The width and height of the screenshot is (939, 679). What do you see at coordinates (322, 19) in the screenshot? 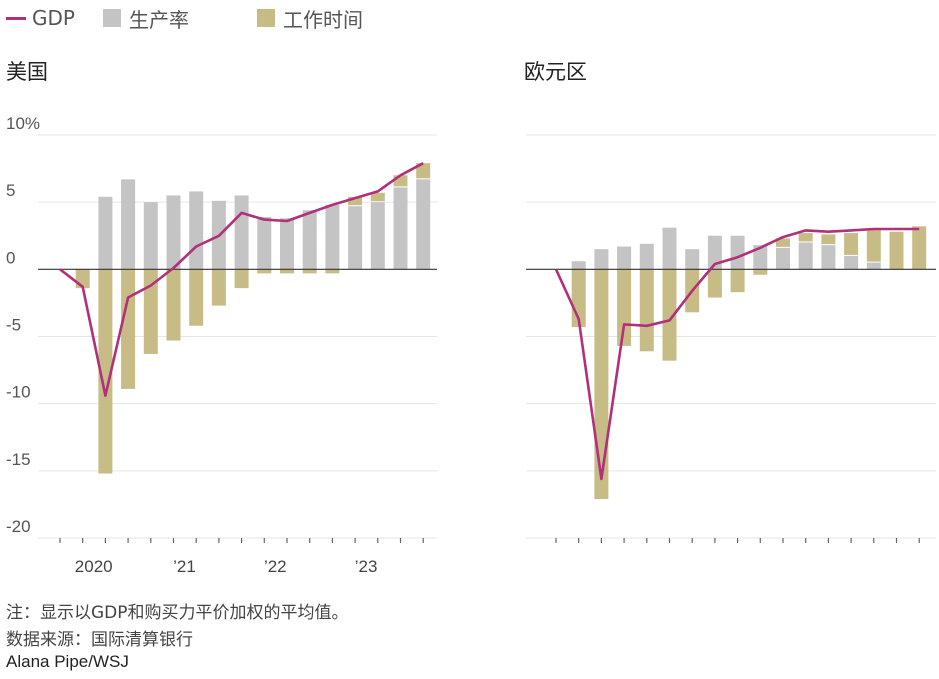
I see `legend-hours-label: 工作时间` at bounding box center [322, 19].